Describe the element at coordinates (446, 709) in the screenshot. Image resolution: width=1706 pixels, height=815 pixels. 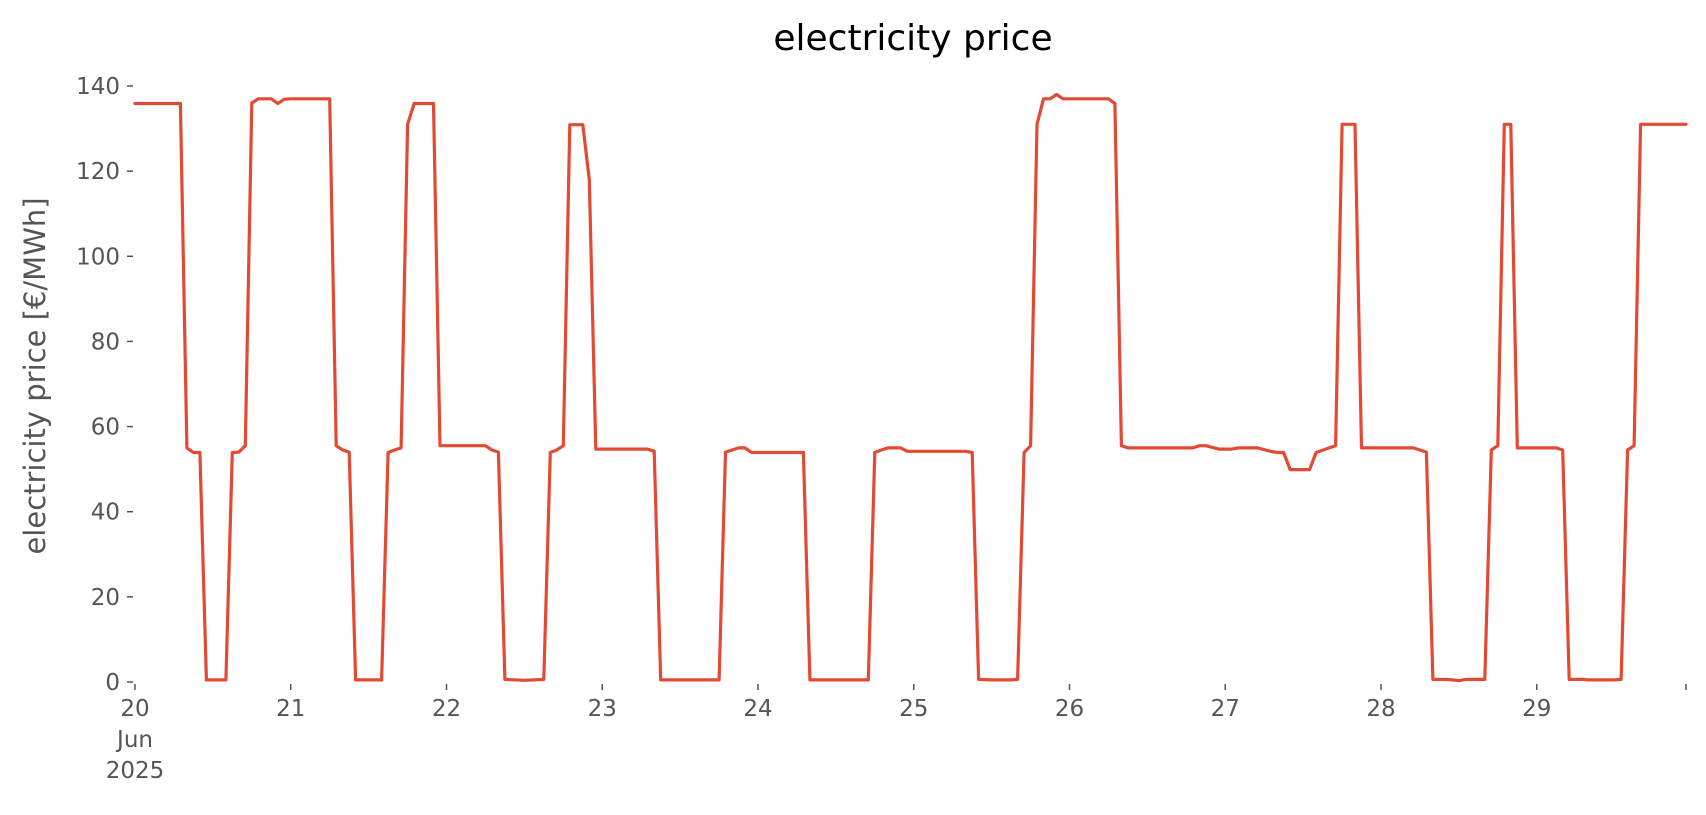
I see `x-tick-label: 22` at that location.